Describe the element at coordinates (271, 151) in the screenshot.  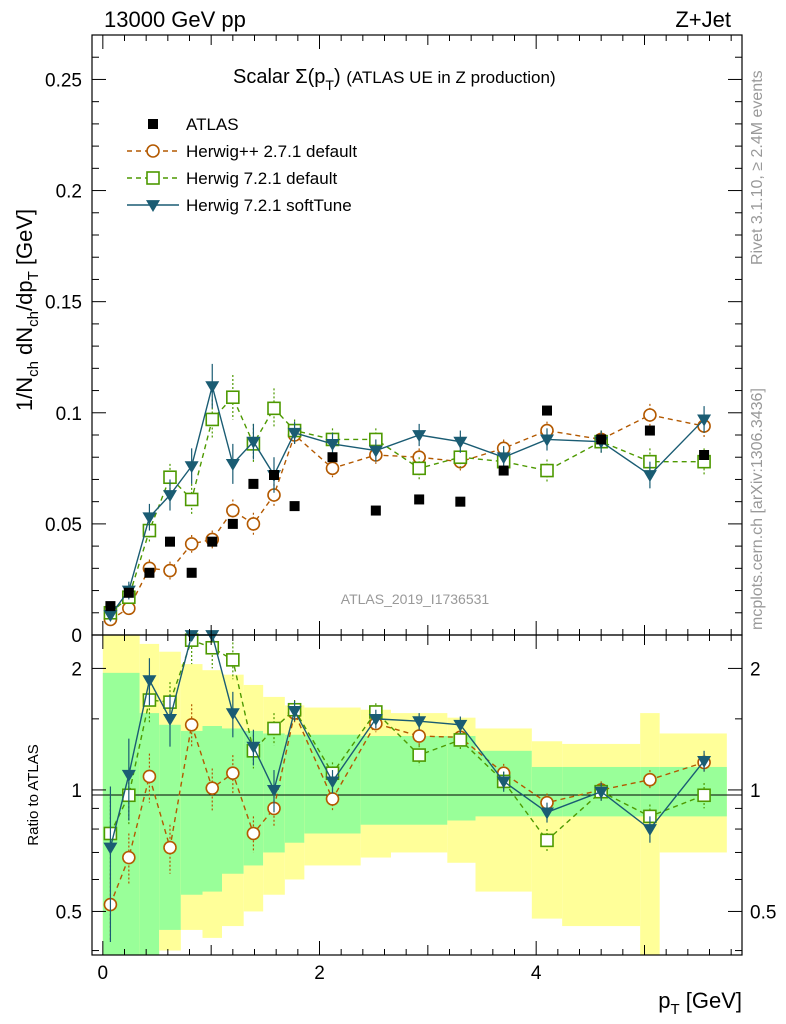
I see `legend-label-herwig-2-7-1-default: Herwig++ 2.7.1 default` at that location.